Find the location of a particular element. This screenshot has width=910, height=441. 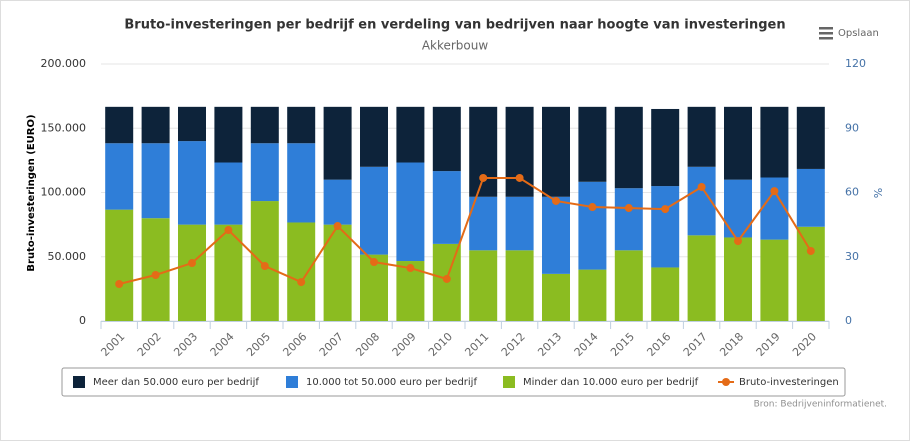

y-tick-label: 50.000 is located at coordinates (67, 256).